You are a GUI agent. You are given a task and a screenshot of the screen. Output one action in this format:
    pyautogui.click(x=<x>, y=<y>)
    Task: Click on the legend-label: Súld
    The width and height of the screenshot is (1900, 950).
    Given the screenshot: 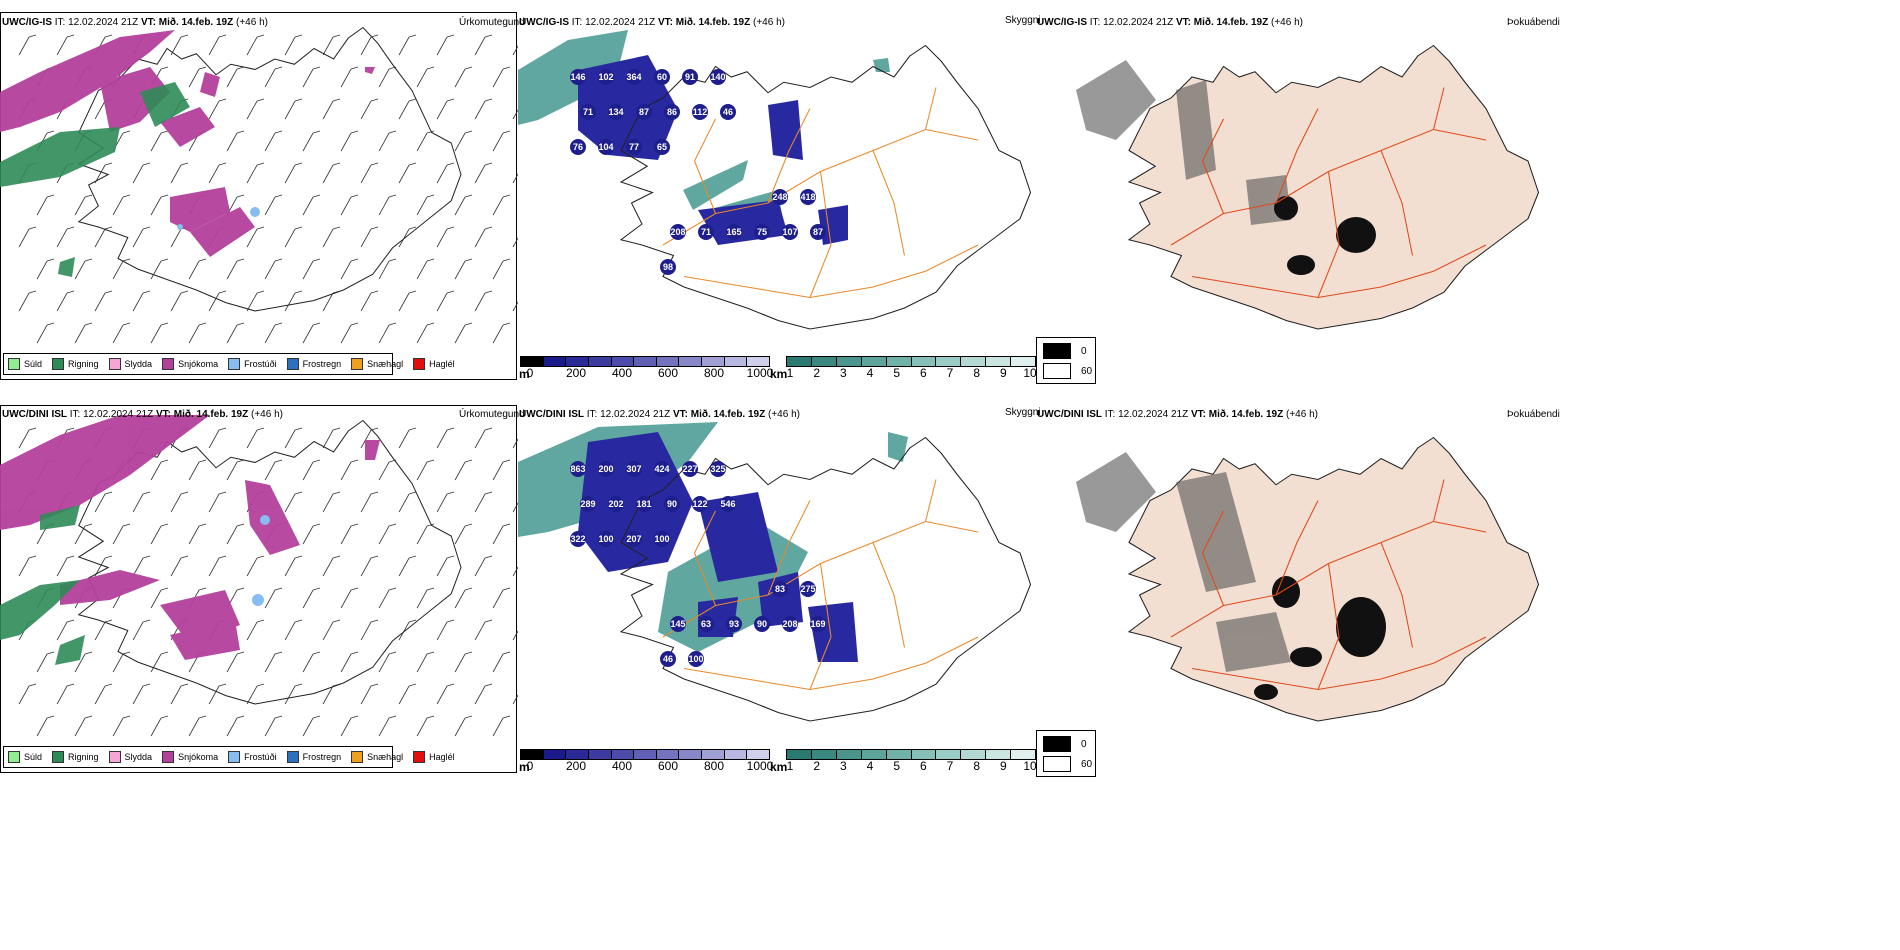 What is the action you would take?
    pyautogui.click(x=33, y=364)
    